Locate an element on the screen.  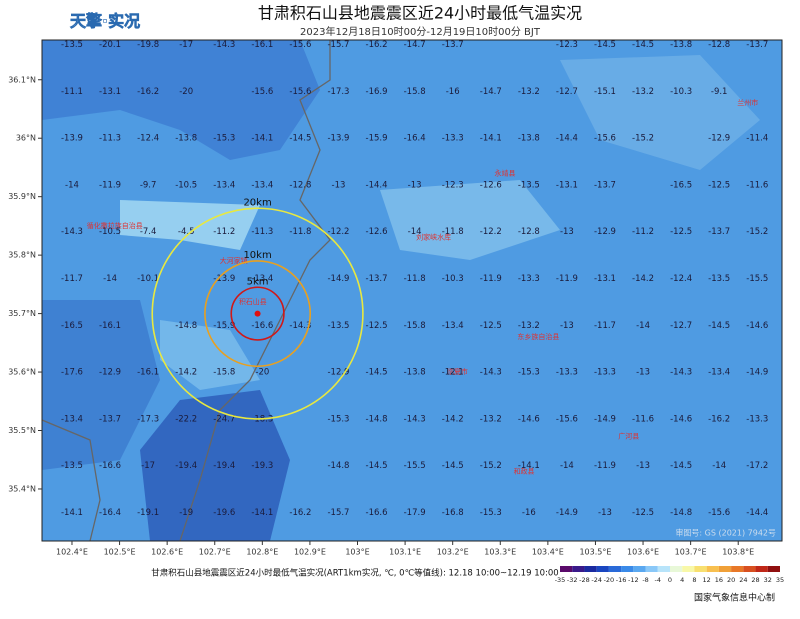
y-tick-label: 35.9°N is located at coordinates (22, 196).